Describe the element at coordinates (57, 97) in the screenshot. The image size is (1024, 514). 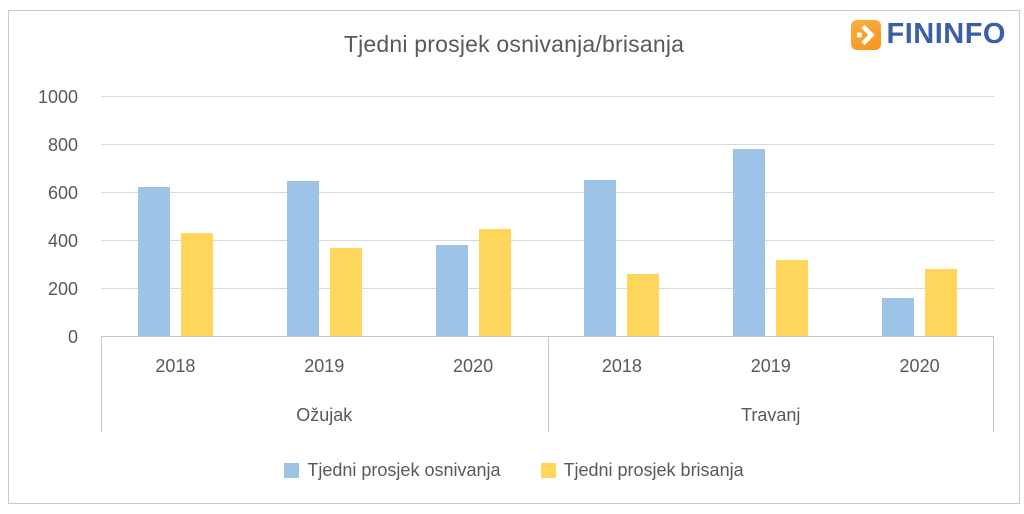
I see `y-tick-label-1000: 1000` at that location.